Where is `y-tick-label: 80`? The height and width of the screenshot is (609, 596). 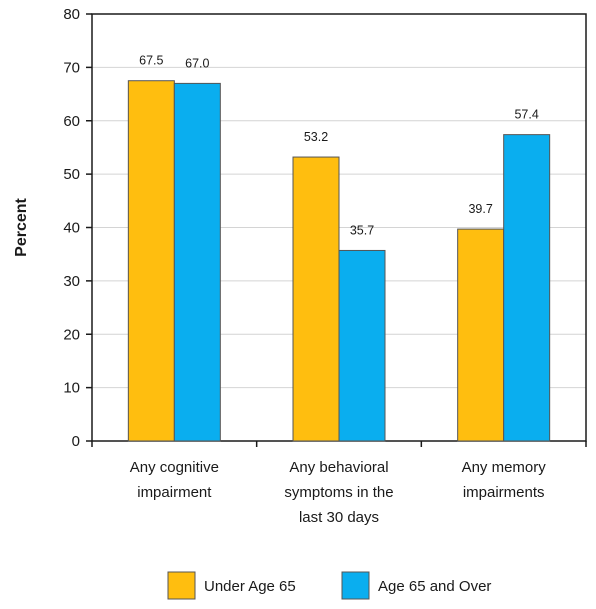 y-tick-label: 80 is located at coordinates (71, 14).